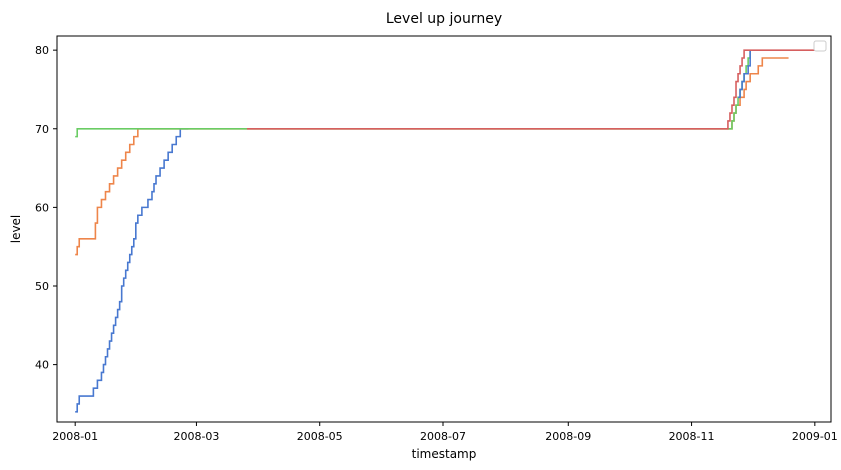 The height and width of the screenshot is (470, 841). Describe the element at coordinates (444, 19) in the screenshot. I see `chart-title: Level up journey` at that location.